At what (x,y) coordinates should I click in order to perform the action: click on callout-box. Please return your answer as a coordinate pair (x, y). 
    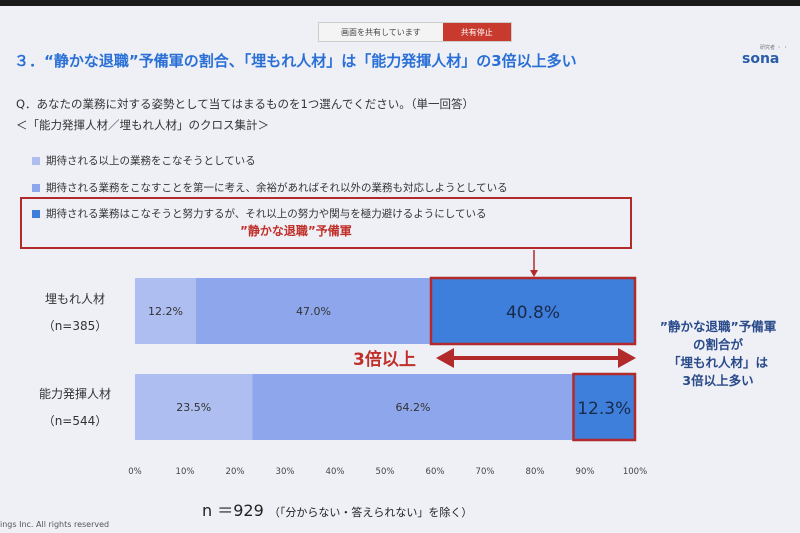
    Looking at the image, I should click on (326, 223).